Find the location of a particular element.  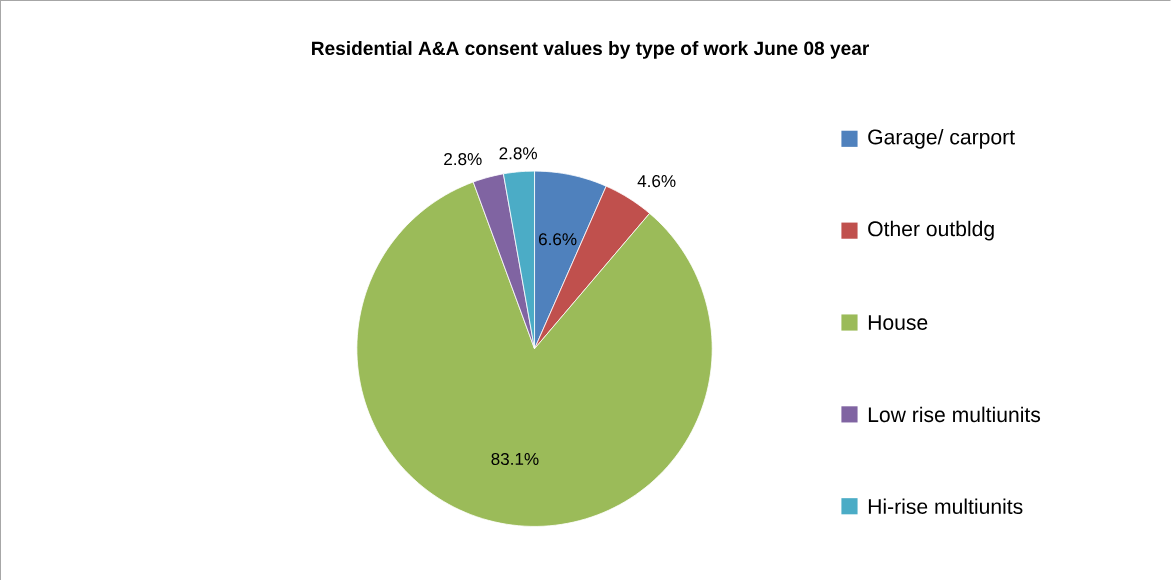

data-label: 6.6% is located at coordinates (557, 239).